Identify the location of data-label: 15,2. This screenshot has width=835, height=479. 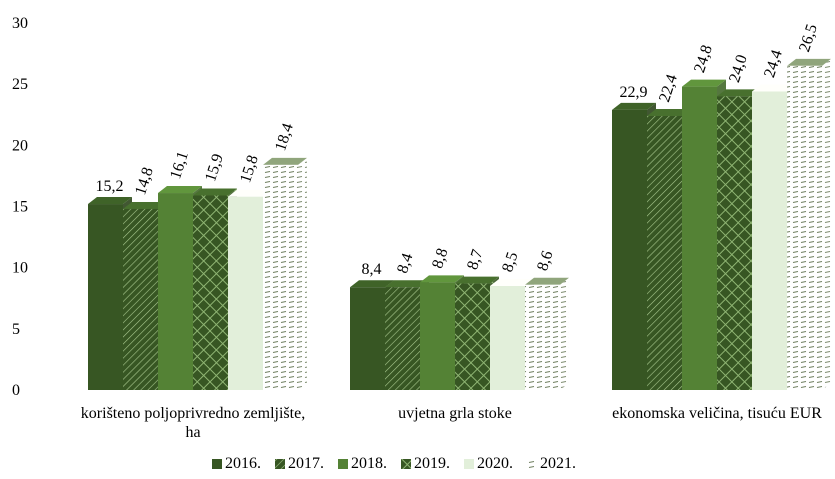
(110, 186).